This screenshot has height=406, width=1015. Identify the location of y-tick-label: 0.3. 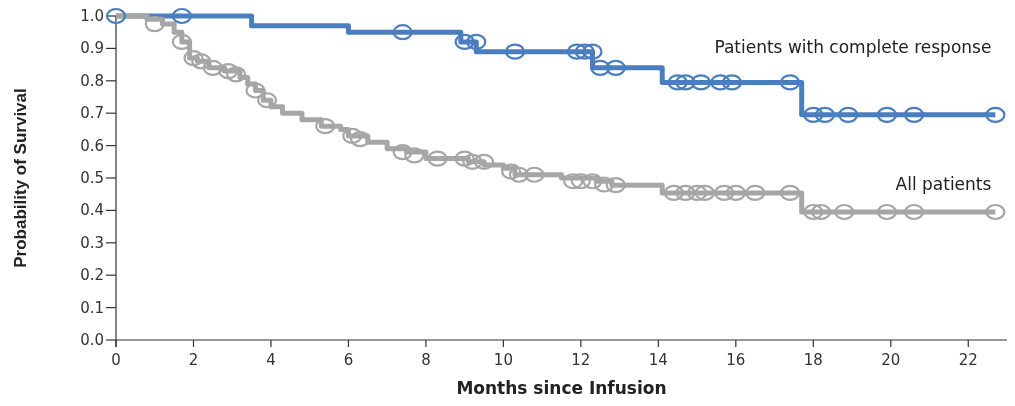
(92, 242).